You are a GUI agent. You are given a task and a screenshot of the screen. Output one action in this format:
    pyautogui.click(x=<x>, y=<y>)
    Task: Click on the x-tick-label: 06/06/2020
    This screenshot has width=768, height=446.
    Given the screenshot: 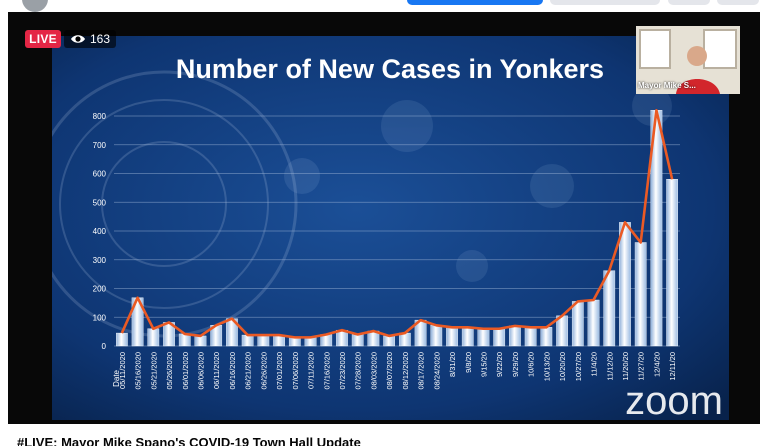 What is the action you would take?
    pyautogui.click(x=200, y=371)
    